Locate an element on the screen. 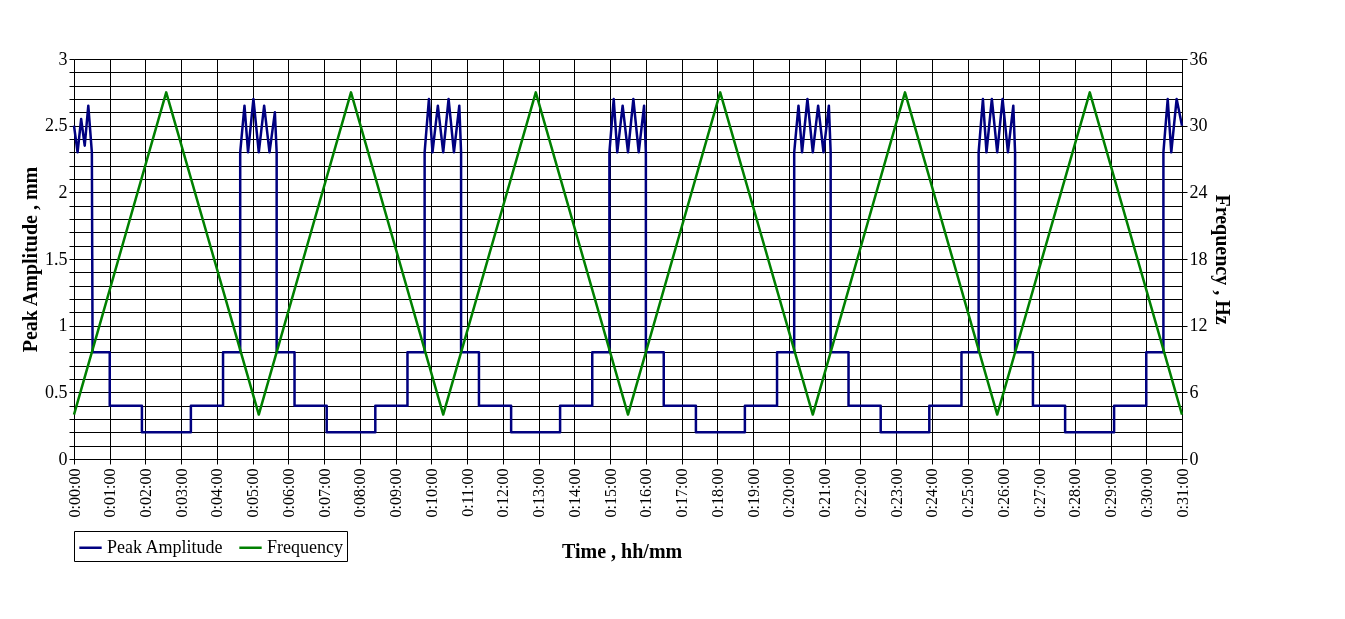 The width and height of the screenshot is (1345, 619). x-tick-label: 0:02:00 is located at coordinates (145, 493).